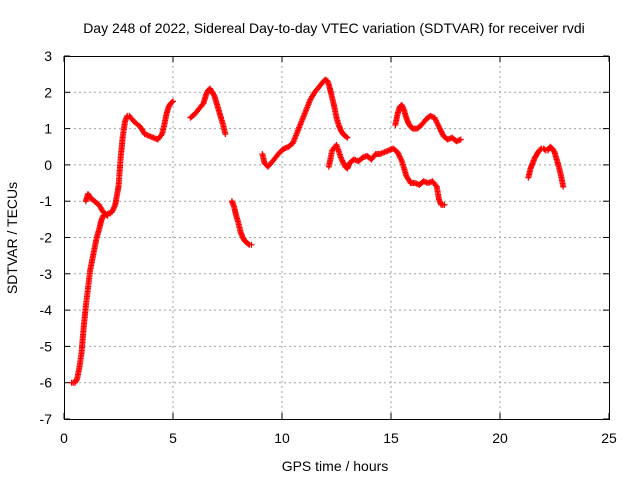 The height and width of the screenshot is (480, 640). What do you see at coordinates (391, 438) in the screenshot?
I see `x-tick-label: 15` at bounding box center [391, 438].